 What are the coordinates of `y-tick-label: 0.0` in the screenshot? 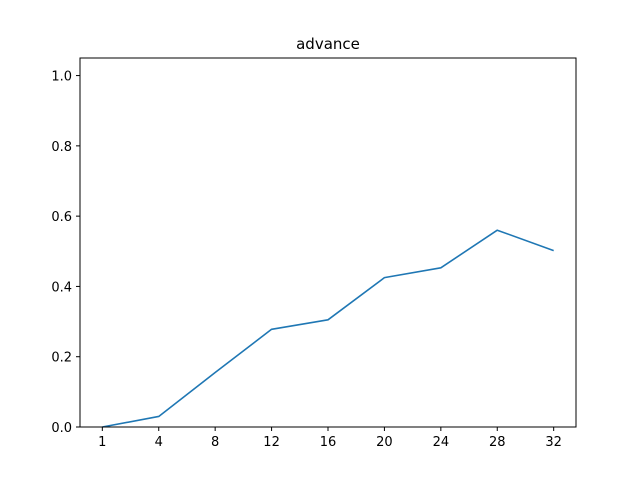 It's located at (61, 428).